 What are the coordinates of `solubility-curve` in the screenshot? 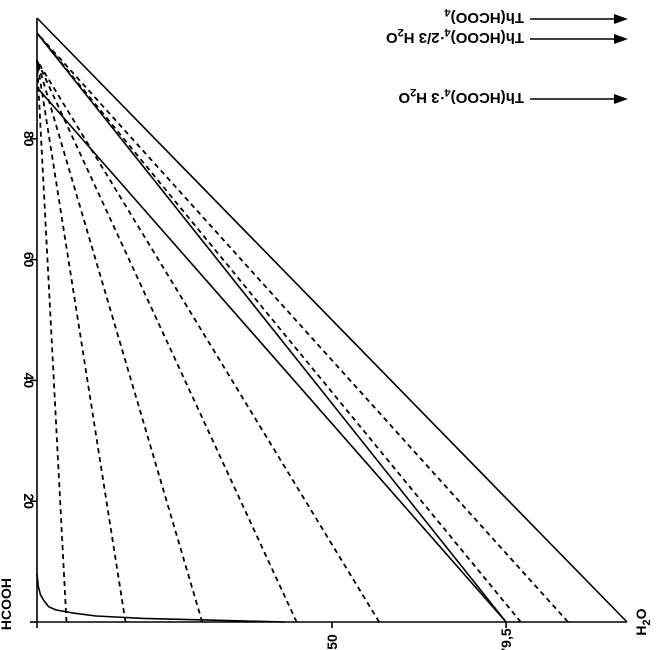 It's located at (160, 598).